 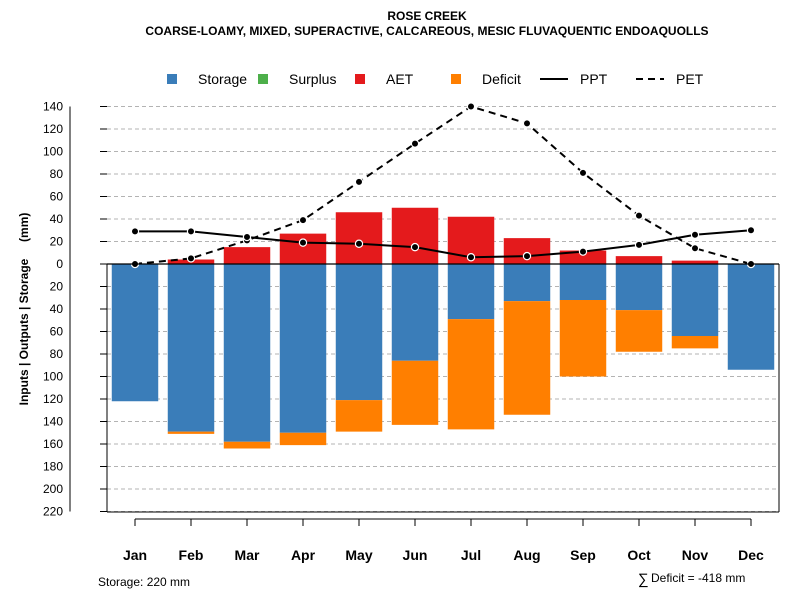 What do you see at coordinates (443, 244) in the screenshot?
I see `series-line-ppt` at bounding box center [443, 244].